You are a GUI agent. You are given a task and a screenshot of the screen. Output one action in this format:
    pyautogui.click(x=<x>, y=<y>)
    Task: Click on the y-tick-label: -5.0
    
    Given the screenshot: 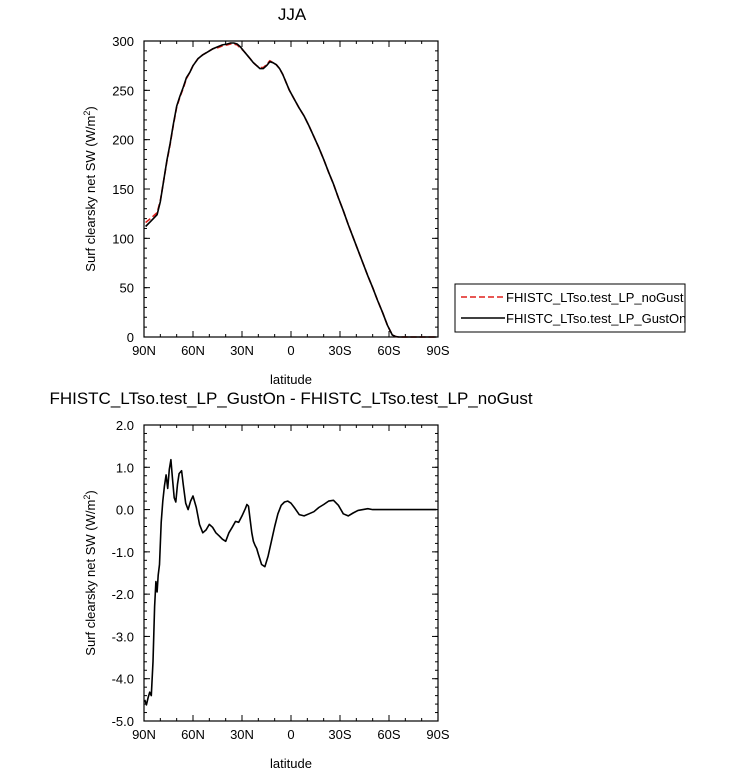 What is the action you would take?
    pyautogui.click(x=123, y=721)
    